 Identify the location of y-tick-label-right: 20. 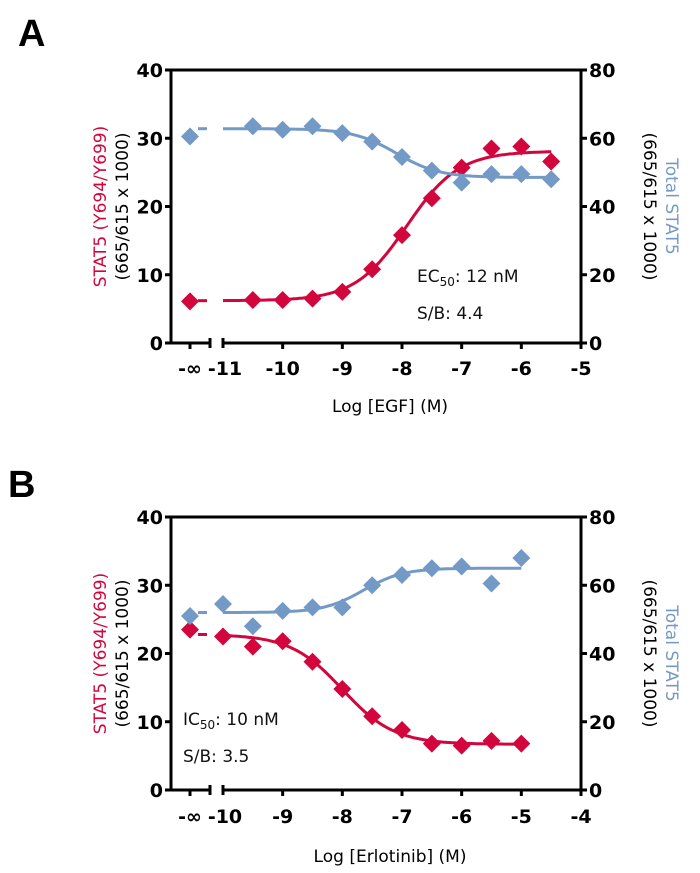
(602, 723).